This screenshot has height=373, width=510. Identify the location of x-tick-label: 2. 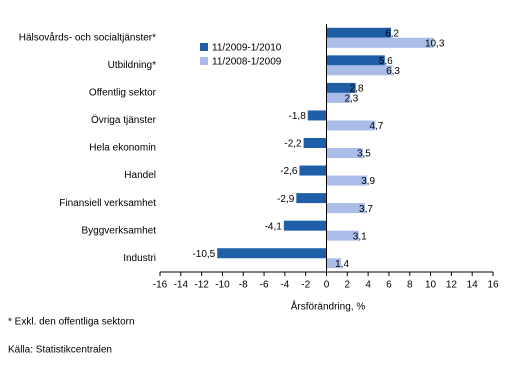
(348, 285).